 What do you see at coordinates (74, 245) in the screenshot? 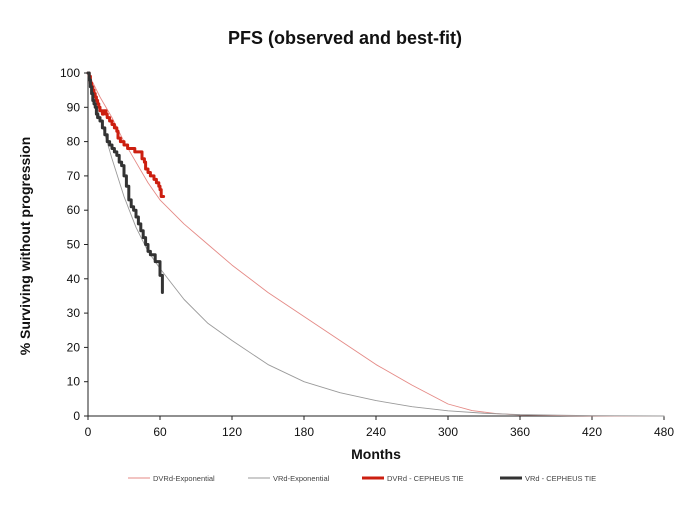
I see `y-tick-label: 50` at bounding box center [74, 245].